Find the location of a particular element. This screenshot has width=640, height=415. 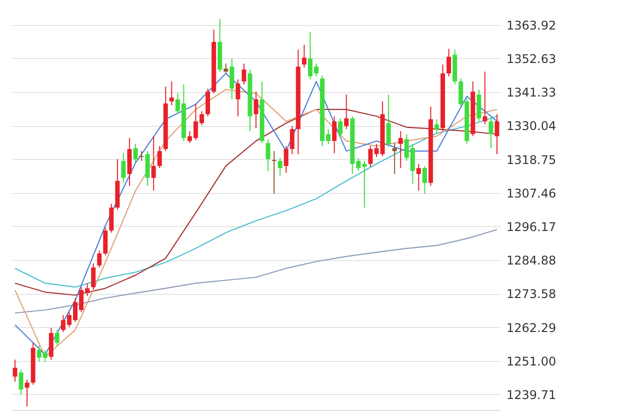

y-tick-label: 1363.92 is located at coordinates (531, 25).